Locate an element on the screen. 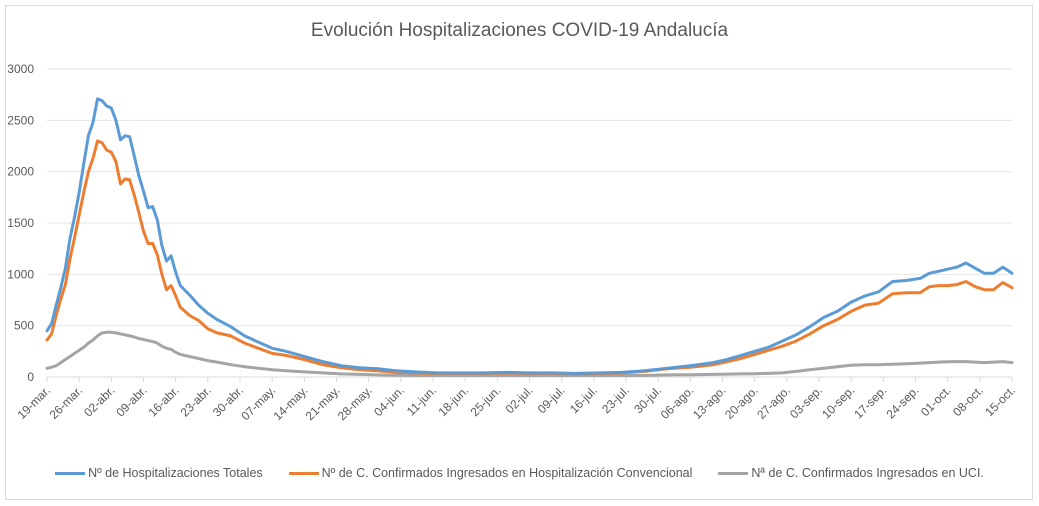 This screenshot has width=1039, height=506. y-tick-label: 1500 is located at coordinates (20, 223).